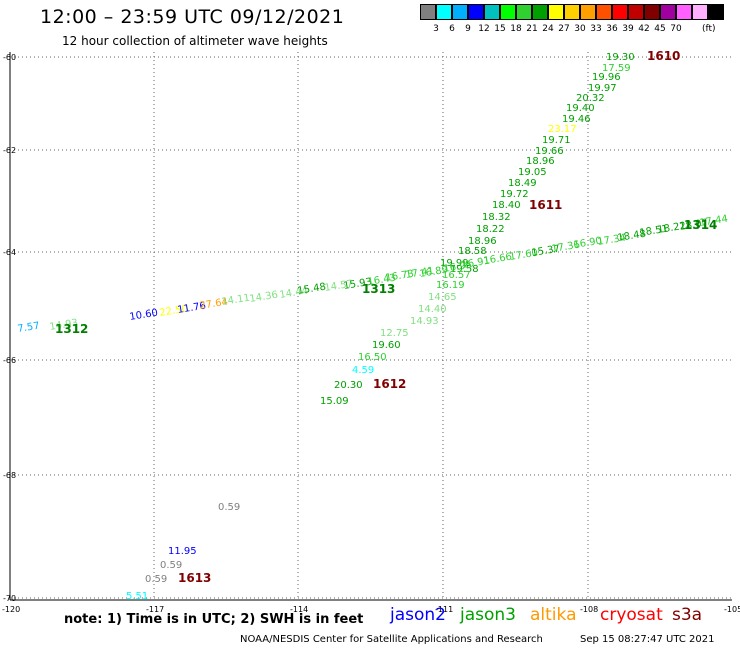 The width and height of the screenshot is (740, 650). What do you see at coordinates (588, 243) in the screenshot?
I see `swh-value: 16.90` at bounding box center [588, 243].